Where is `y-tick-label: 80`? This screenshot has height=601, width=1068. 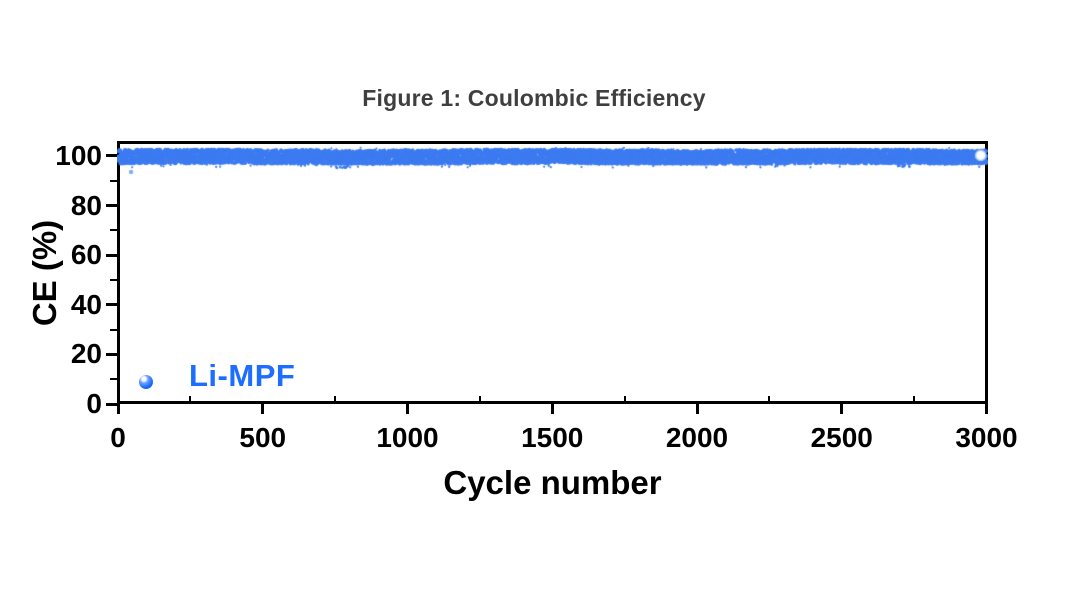
y-tick-label: 80 is located at coordinates (86, 205).